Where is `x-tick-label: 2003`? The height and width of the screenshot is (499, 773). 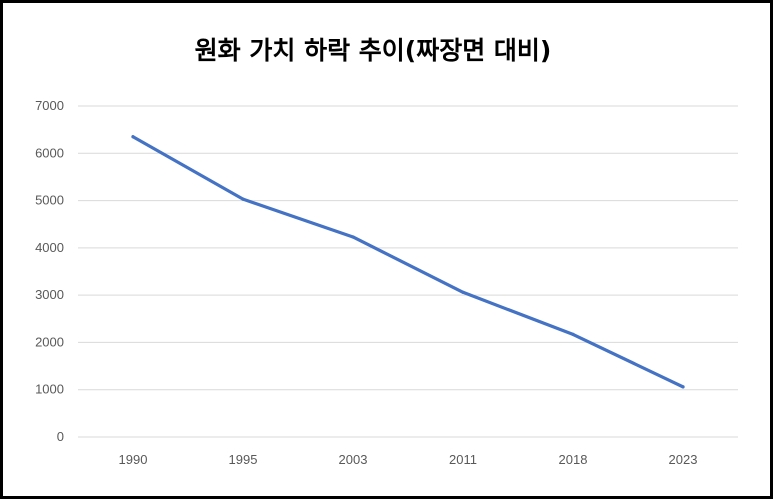
x-tick-label: 2003 is located at coordinates (353, 459).